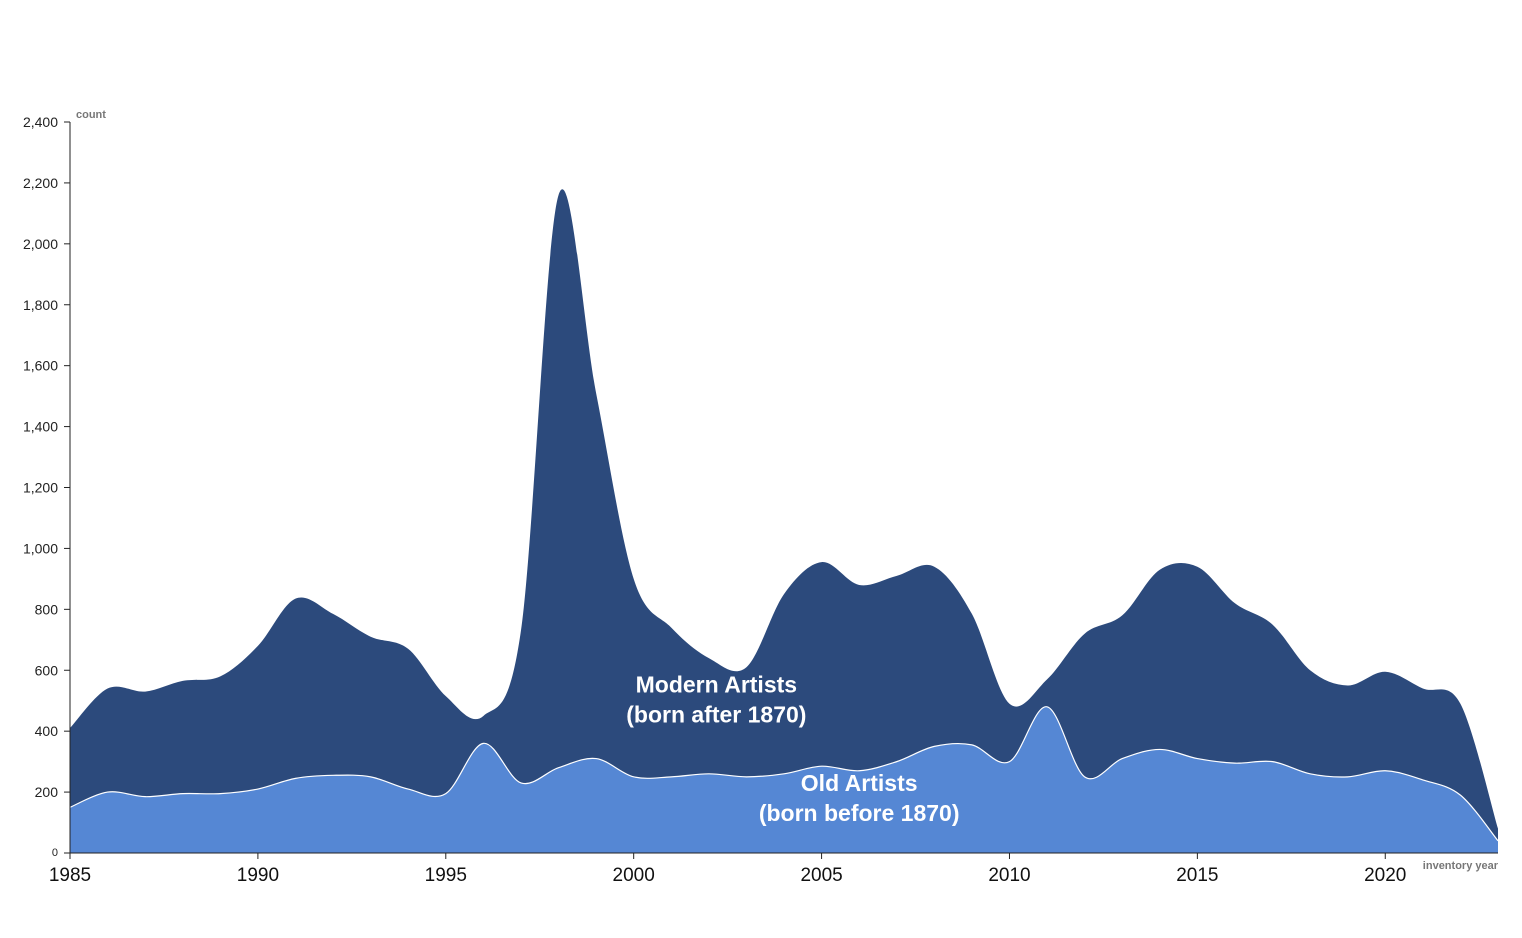  Describe the element at coordinates (40, 488) in the screenshot. I see `y-tick-label: 1,200` at that location.